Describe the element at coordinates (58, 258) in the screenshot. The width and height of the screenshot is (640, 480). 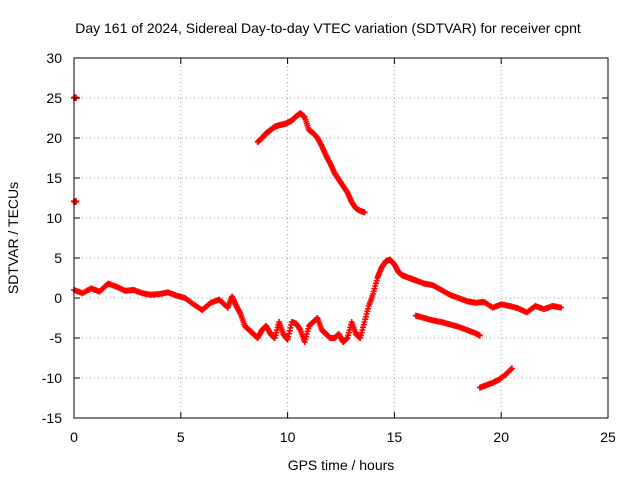
I see `y-tick-label: 5` at that location.